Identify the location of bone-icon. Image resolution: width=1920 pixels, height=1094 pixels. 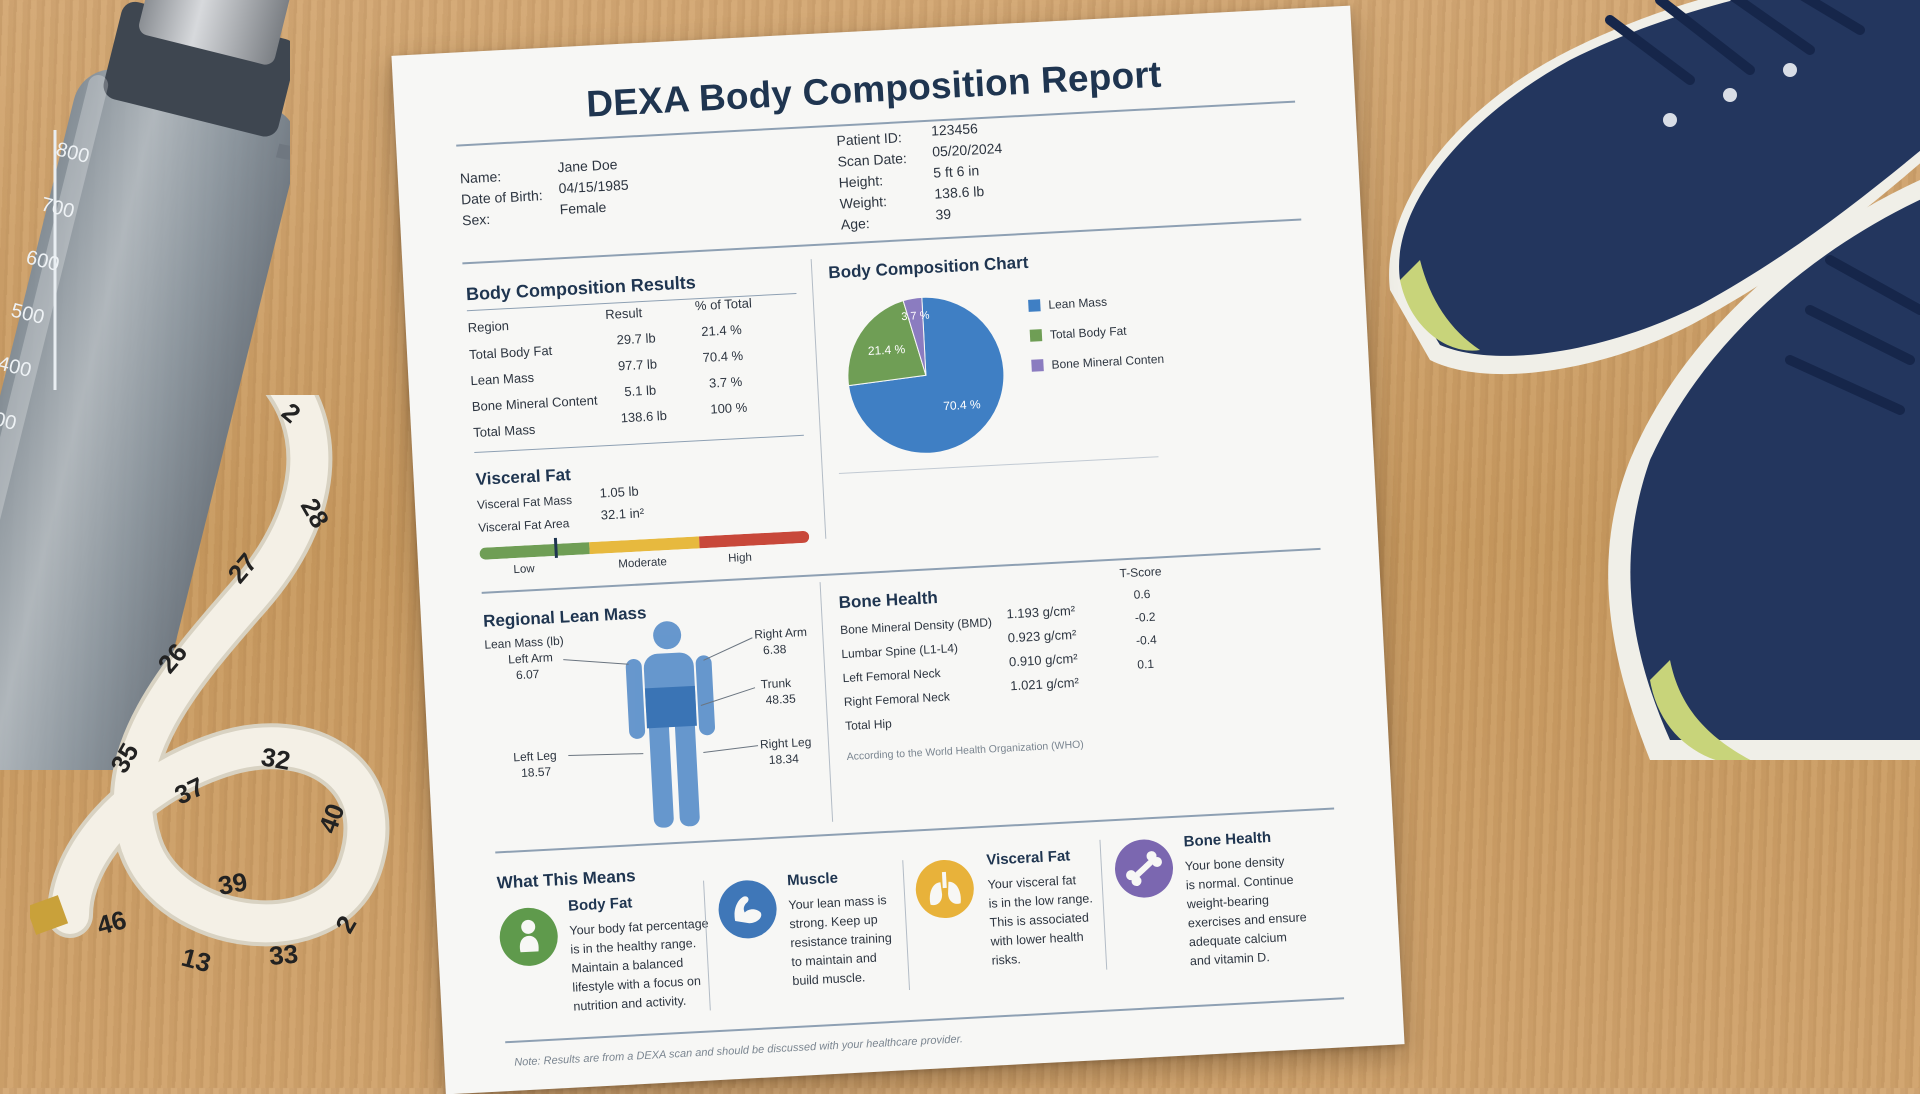
(1144, 869).